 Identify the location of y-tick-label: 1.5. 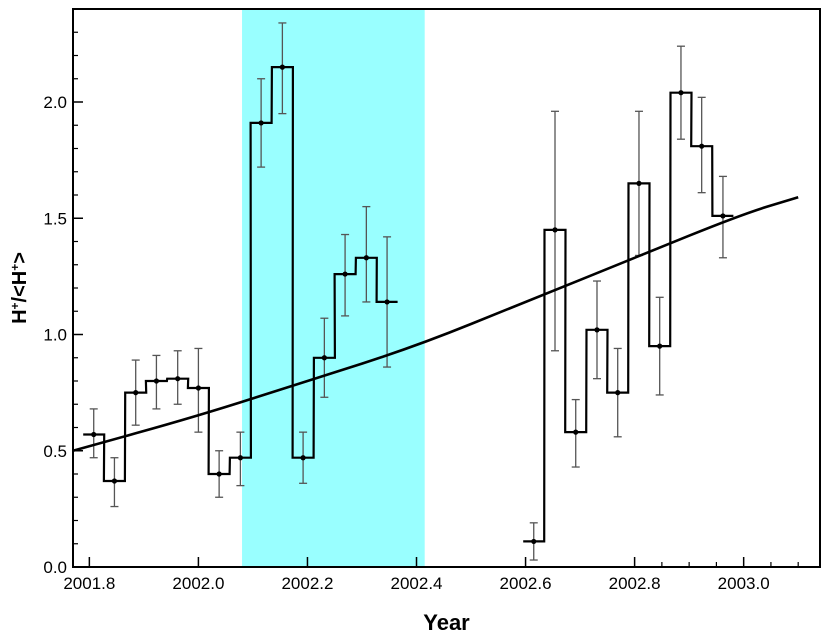
(55, 218).